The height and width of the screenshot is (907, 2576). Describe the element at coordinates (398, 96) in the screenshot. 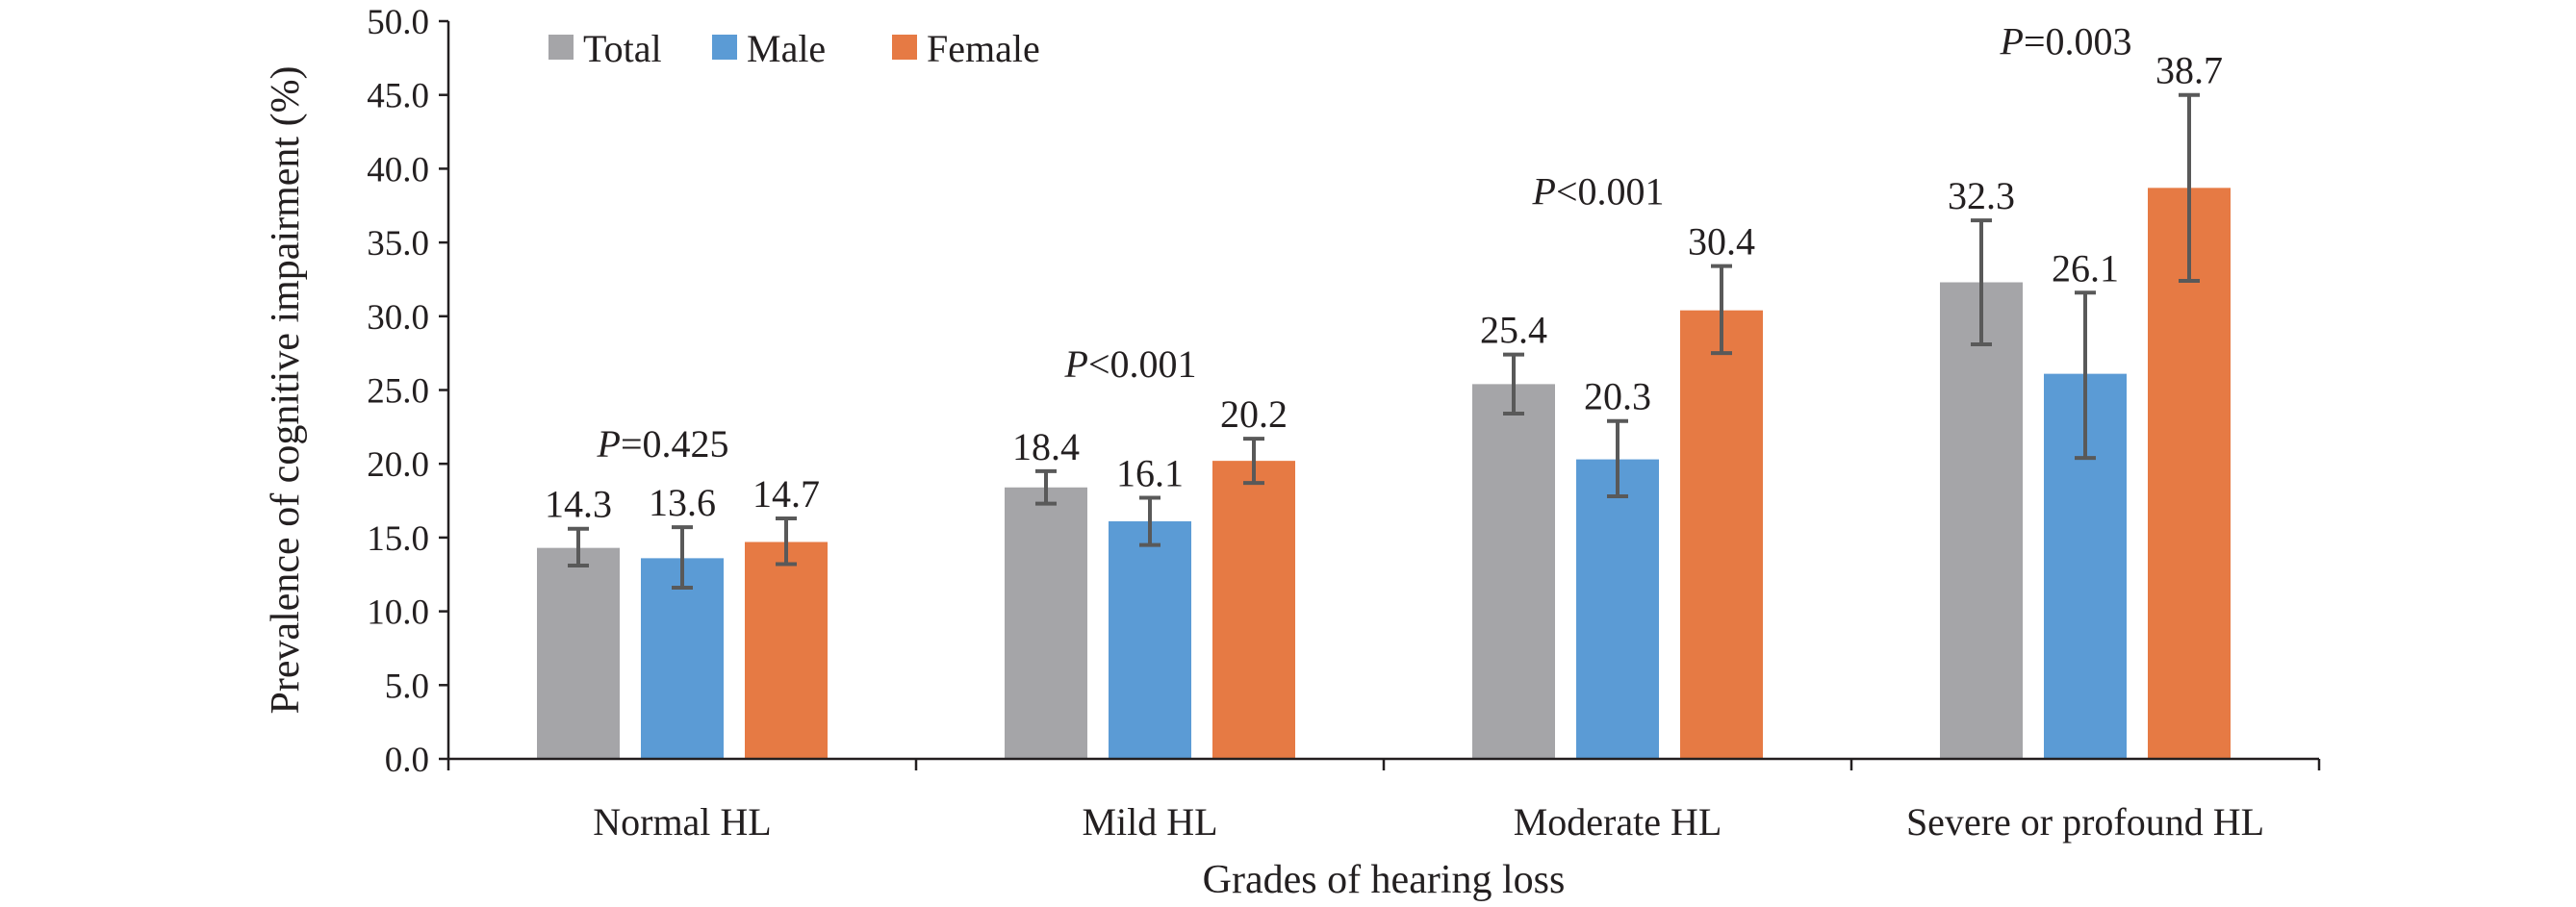

I see `y-tick-label: 45.0` at that location.